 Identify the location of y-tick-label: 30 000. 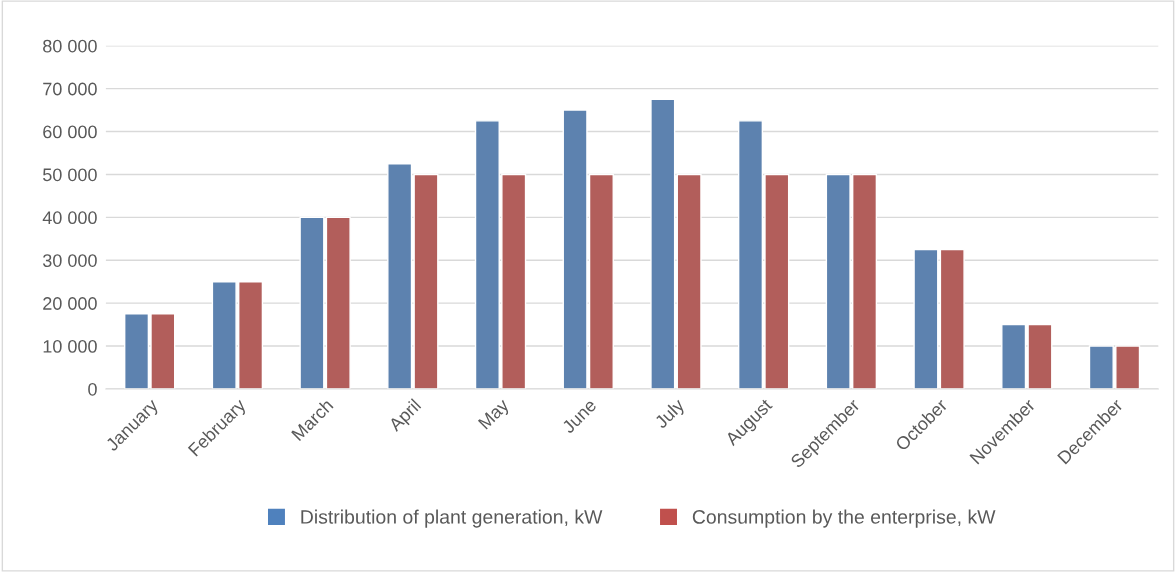
(69, 260).